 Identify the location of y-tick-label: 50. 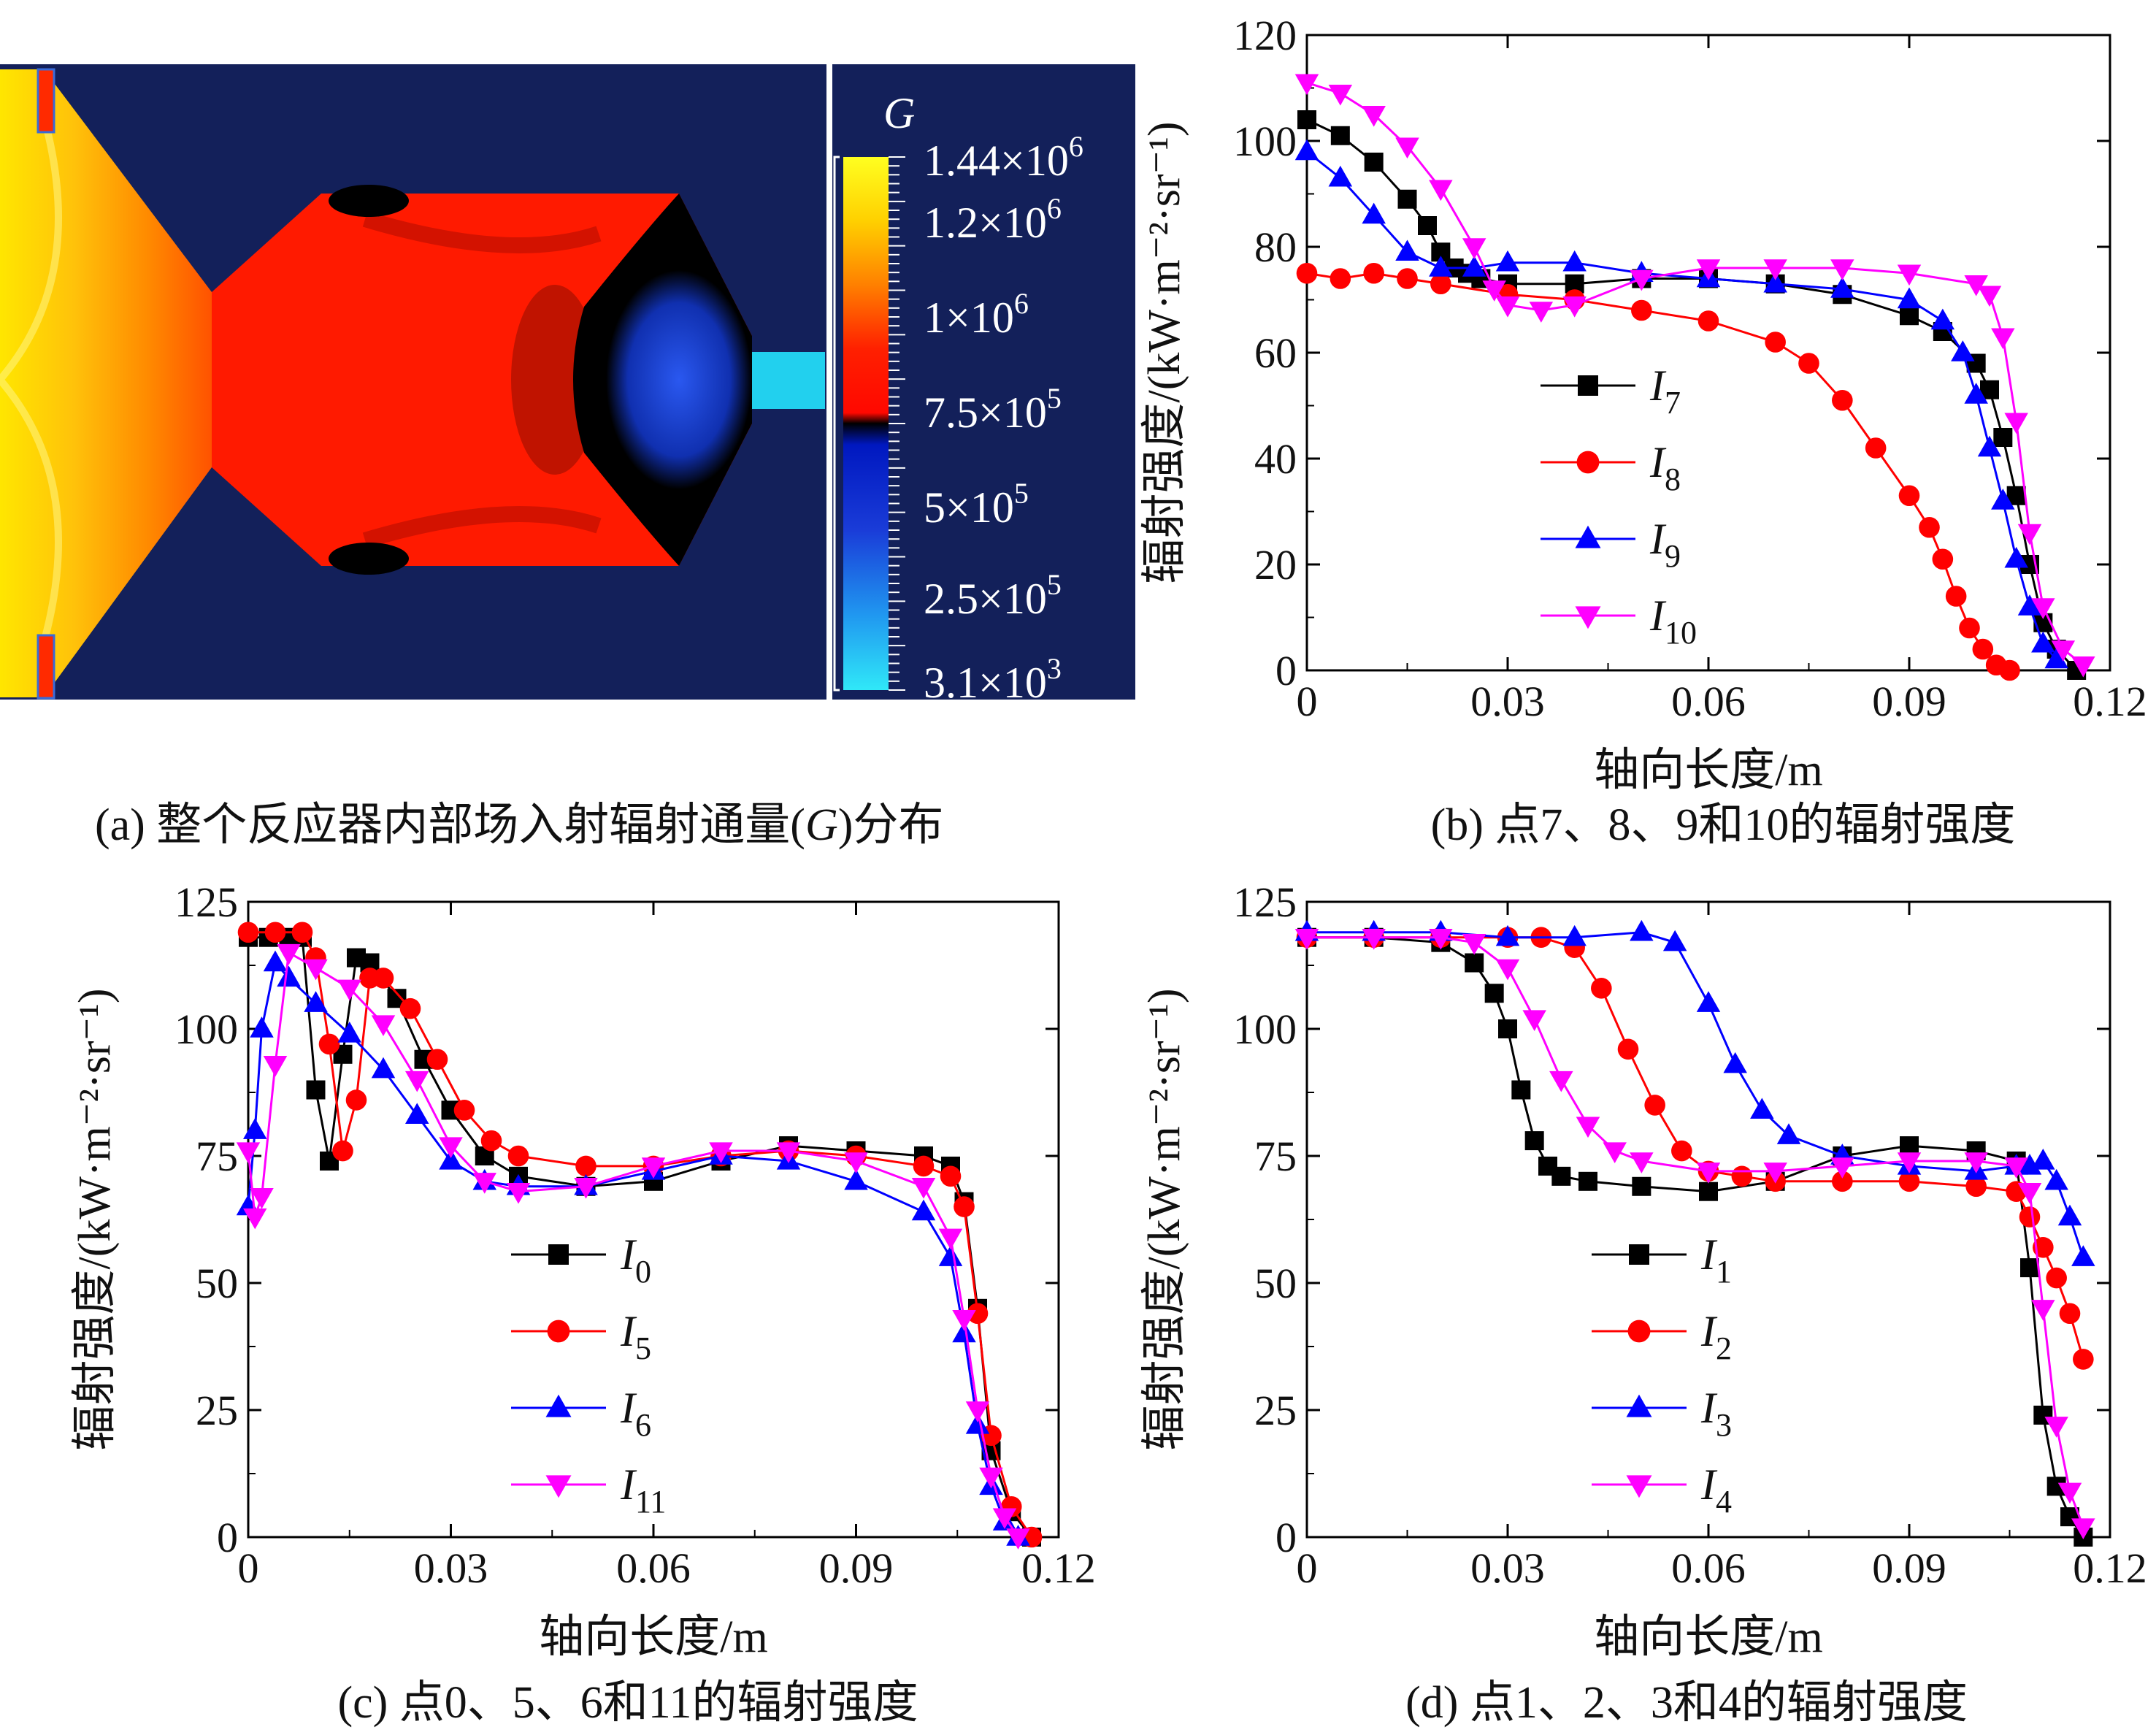
(217, 1283).